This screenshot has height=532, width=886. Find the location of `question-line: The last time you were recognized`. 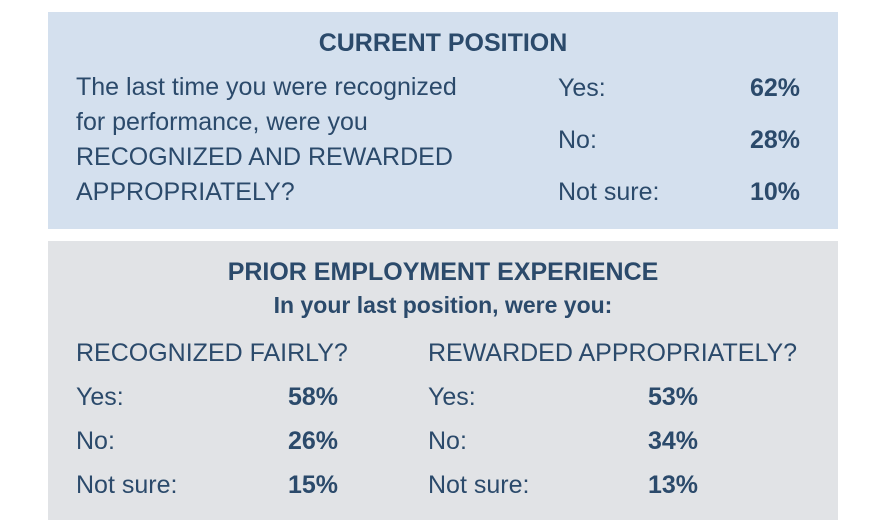

question-line: The last time you were recognized is located at coordinates (266, 87).